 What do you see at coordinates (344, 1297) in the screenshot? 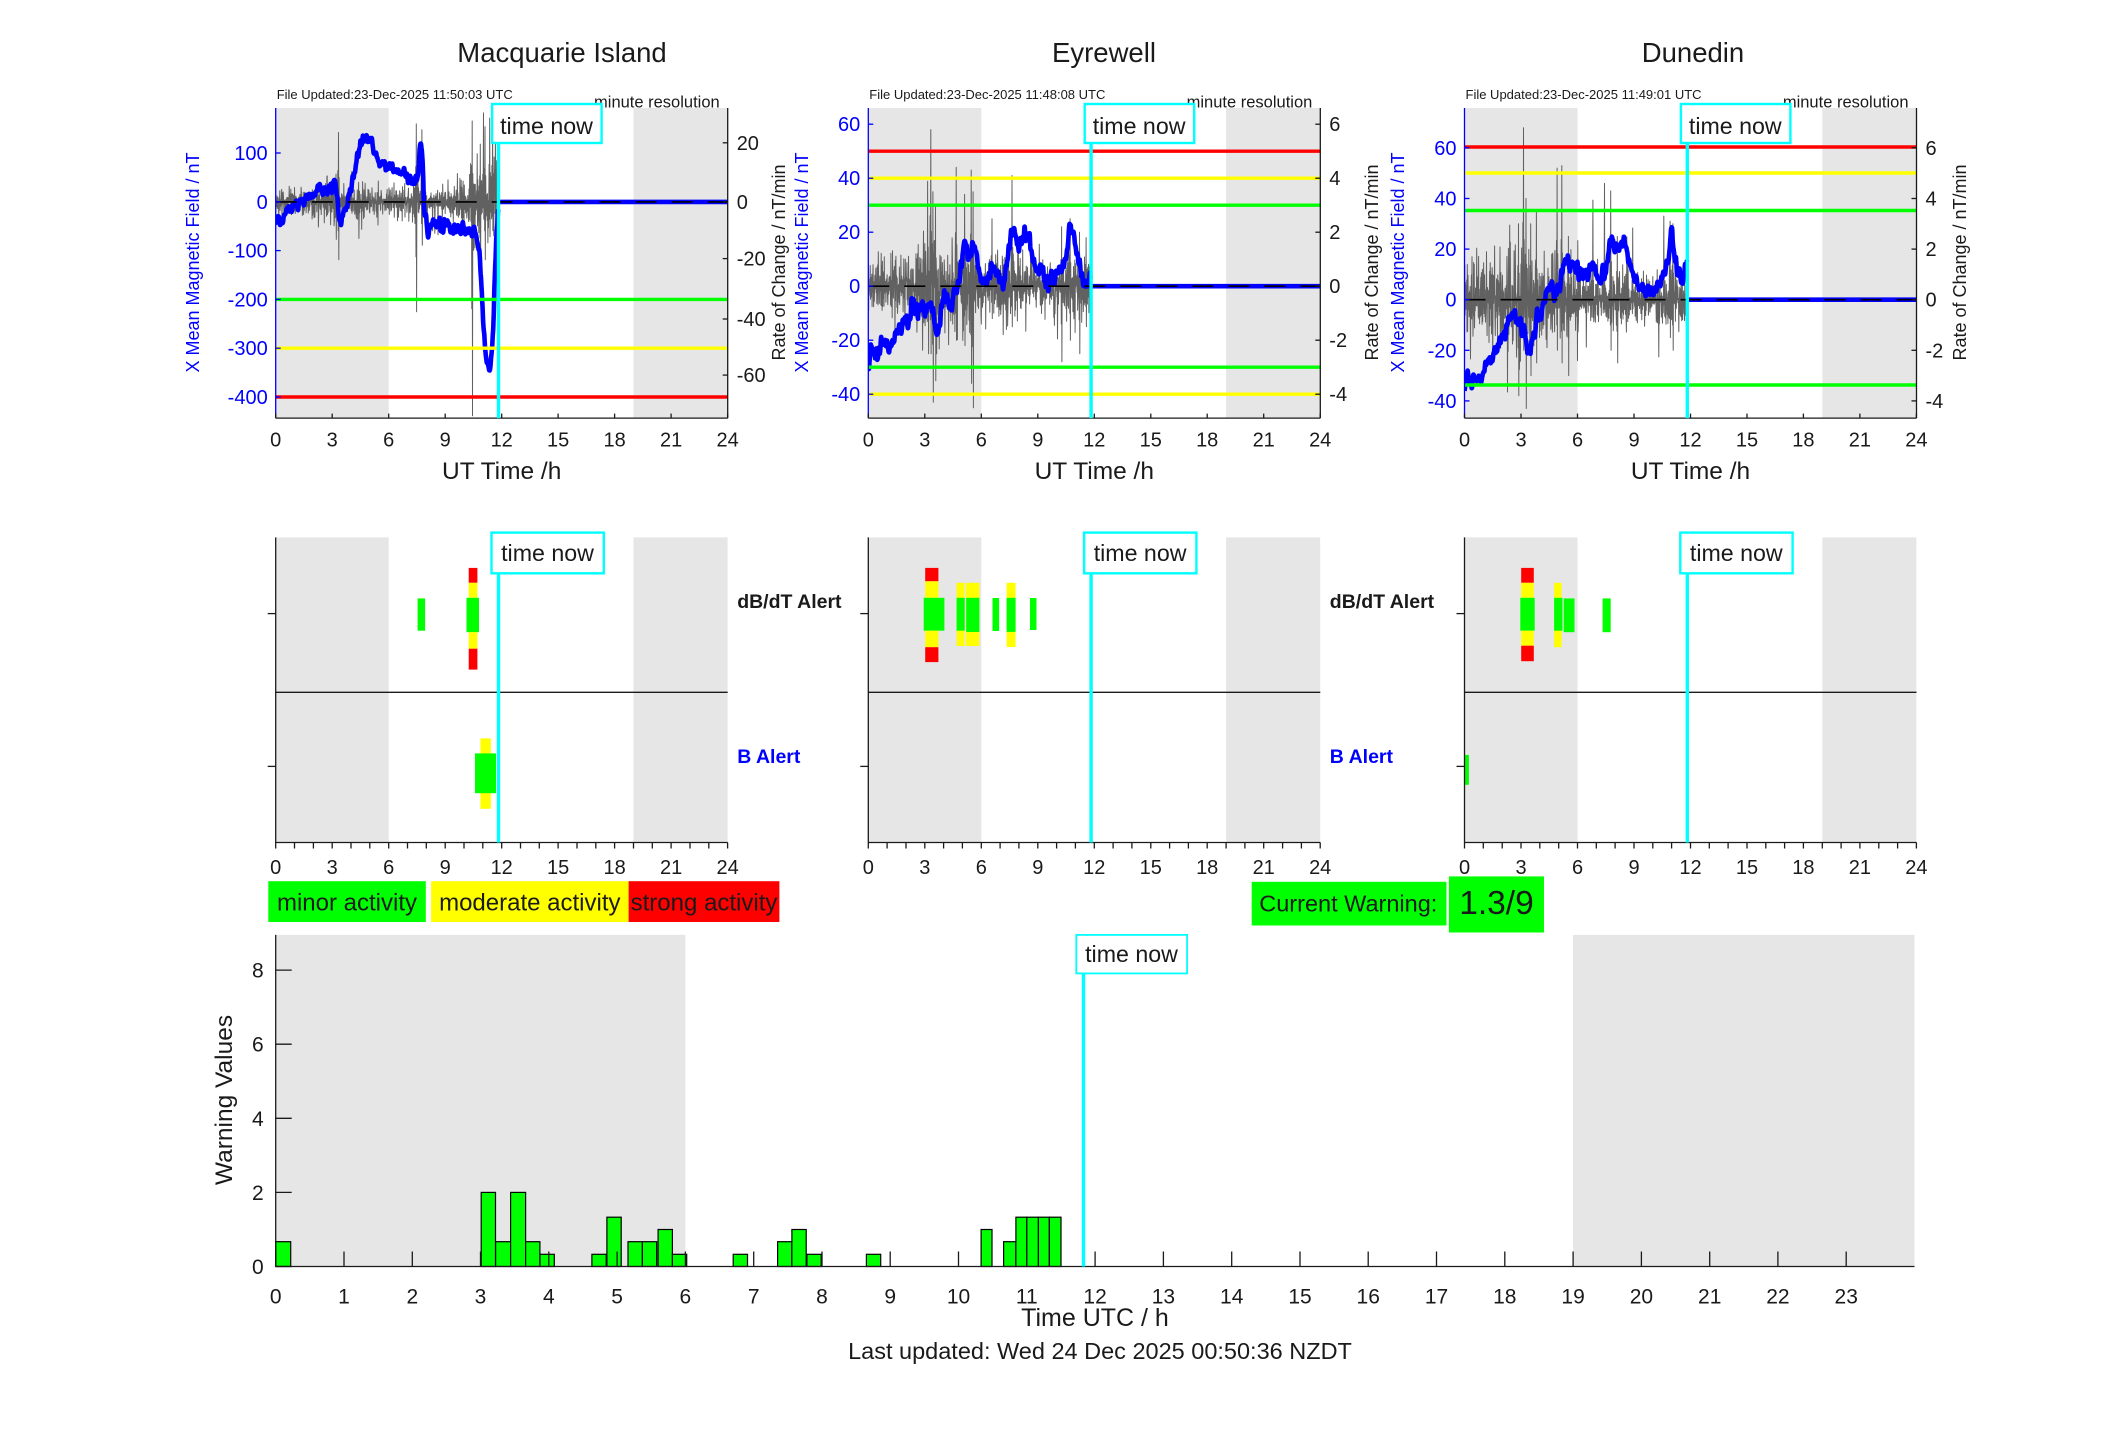
I see `svg-text: 1` at bounding box center [344, 1297].